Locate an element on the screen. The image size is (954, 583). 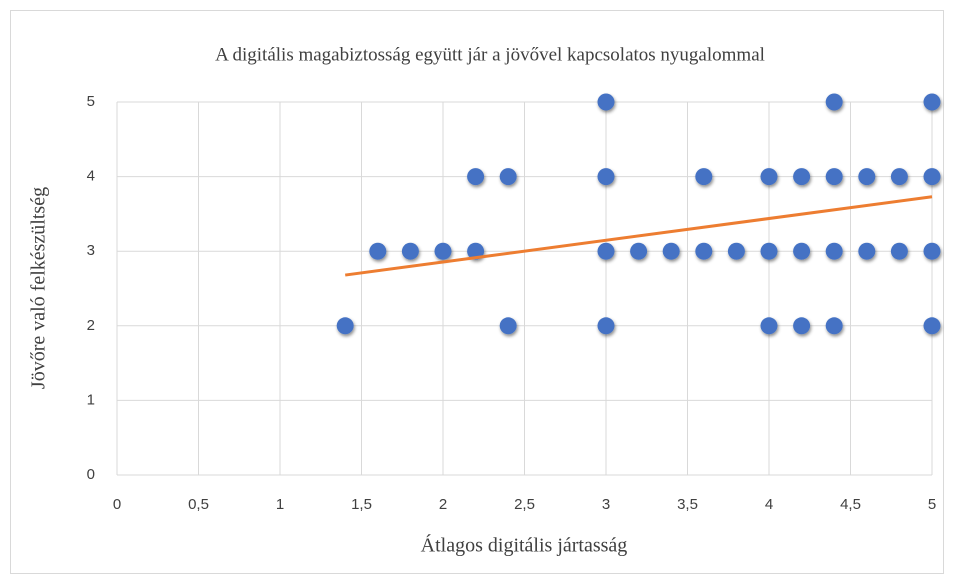
y-tick-label: 0 is located at coordinates (91, 474).